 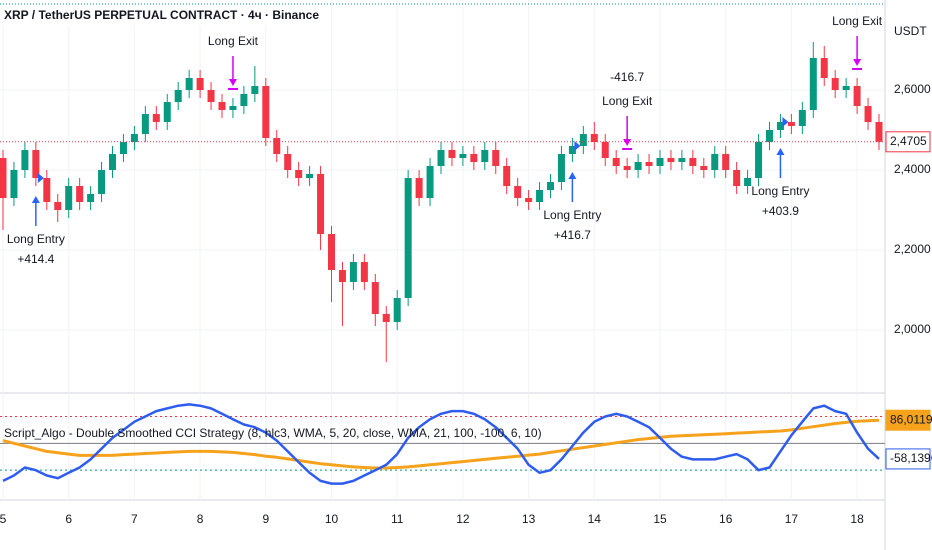 What do you see at coordinates (134, 519) in the screenshot?
I see `x-tick-label: 7` at bounding box center [134, 519].